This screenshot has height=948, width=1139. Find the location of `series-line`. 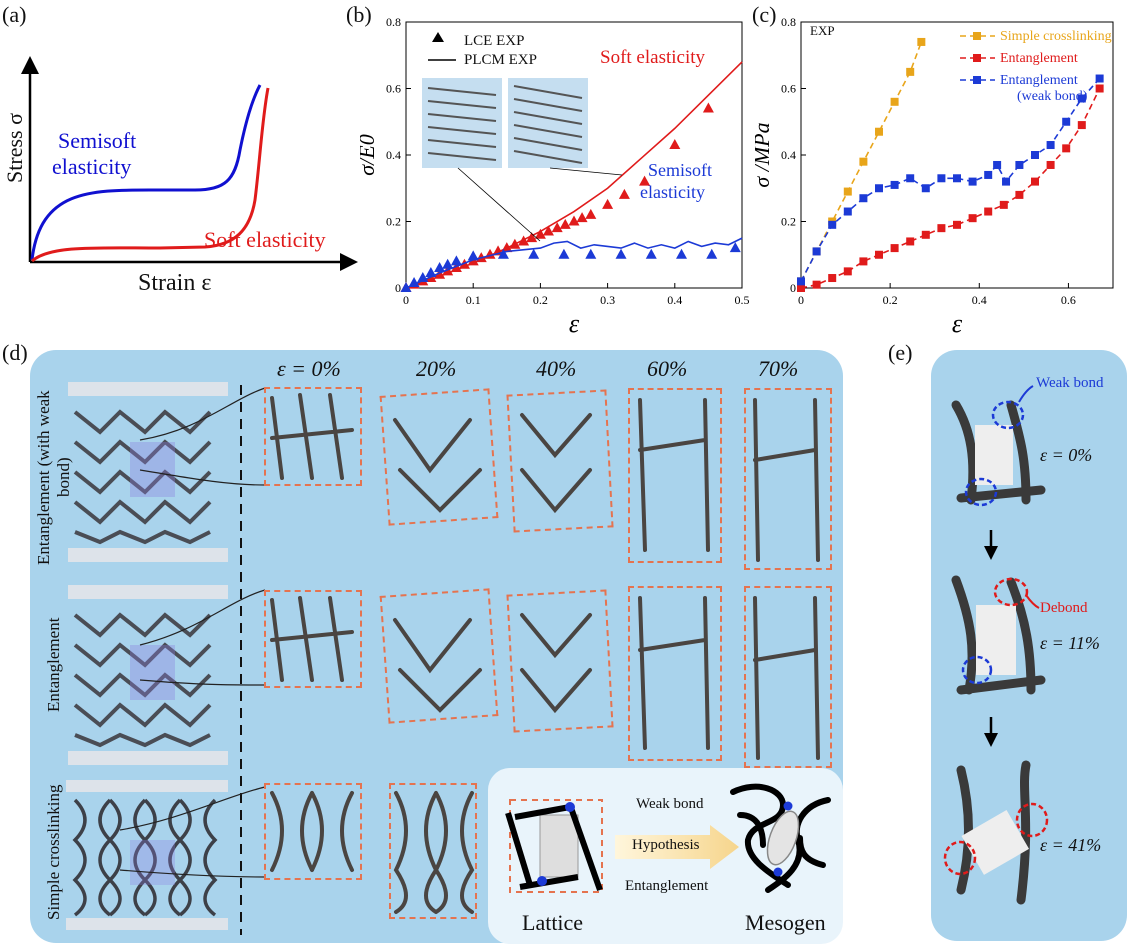

series-line is located at coordinates (574, 263).